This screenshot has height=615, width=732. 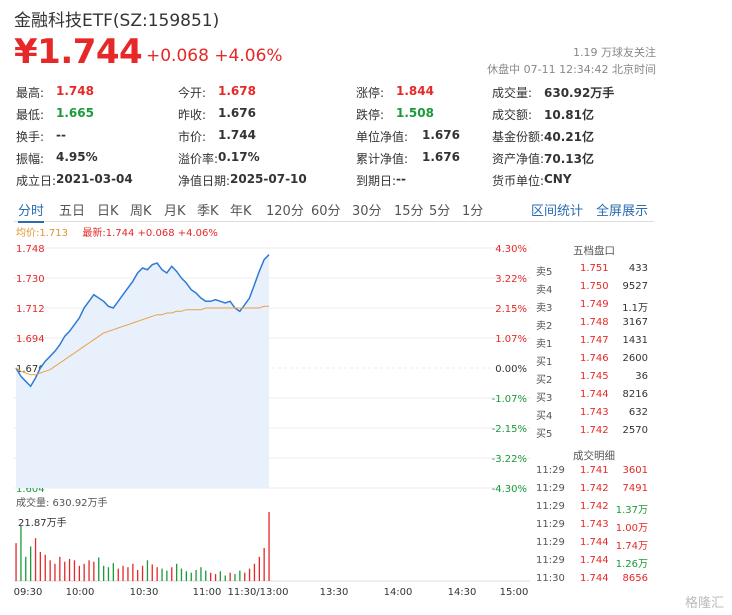 I want to click on trade-row: 11:29 1.744 1.26万, so click(x=594, y=564).